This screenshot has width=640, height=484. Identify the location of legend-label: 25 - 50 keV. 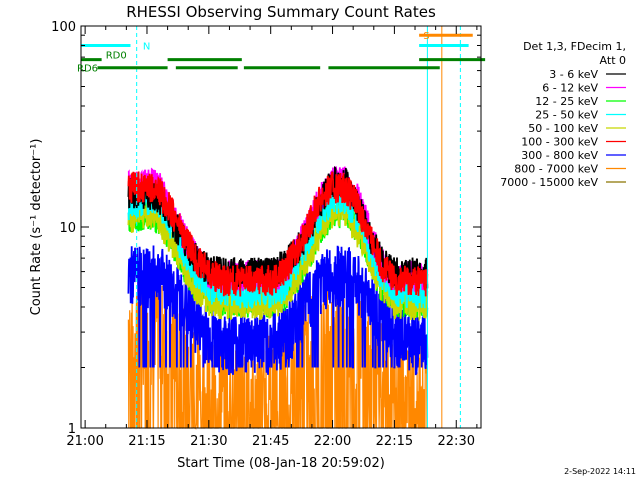
(566, 115).